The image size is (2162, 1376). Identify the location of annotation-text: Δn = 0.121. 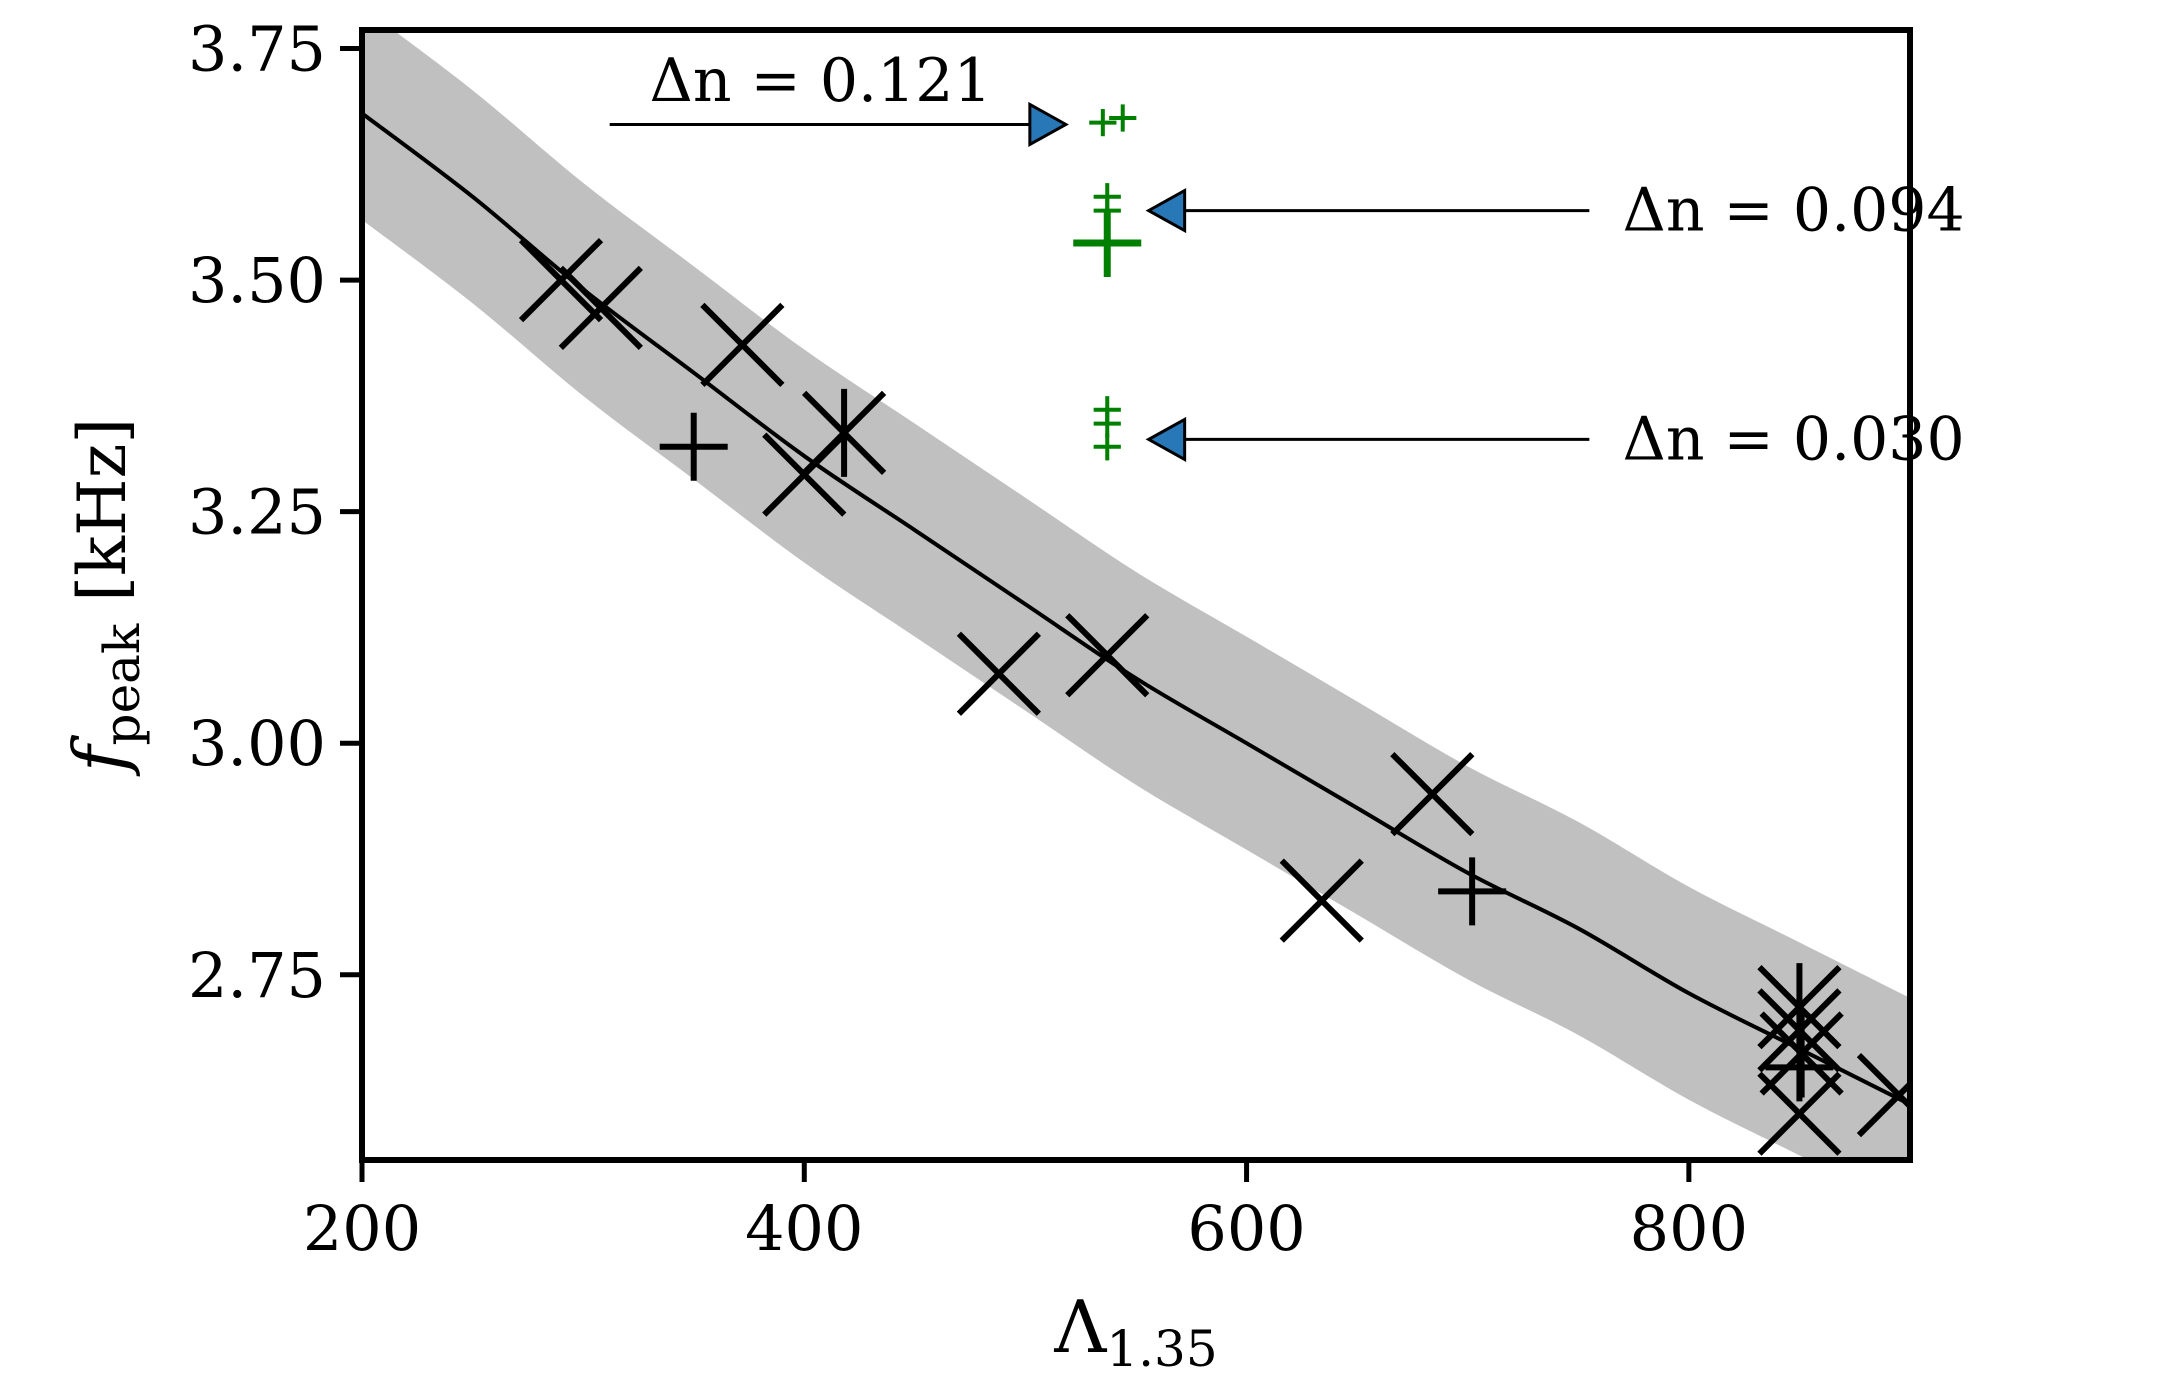
(820, 81).